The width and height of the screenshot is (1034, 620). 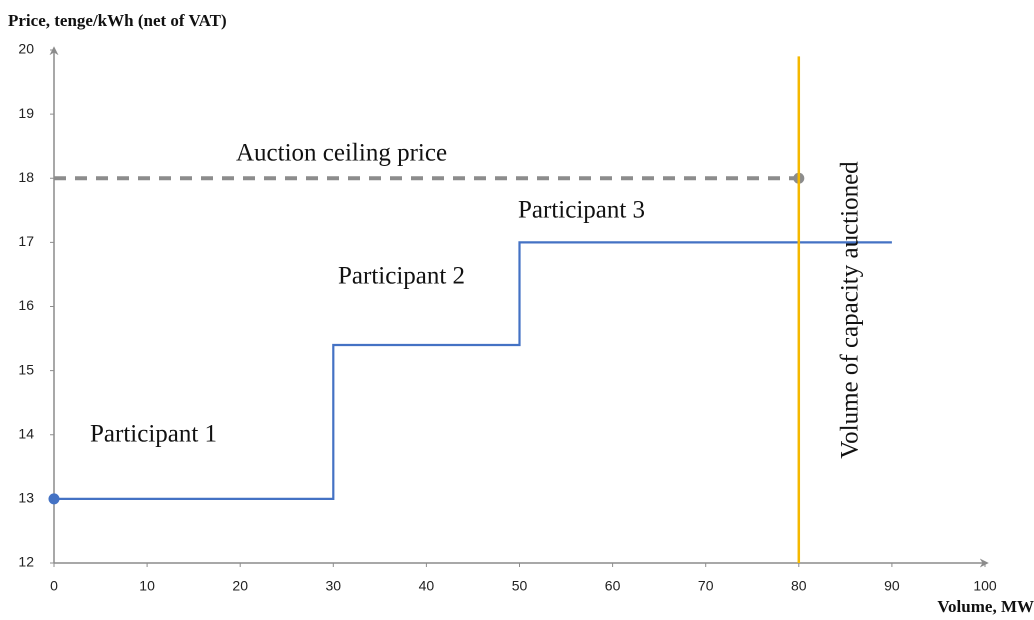 I want to click on annotation: Volume of capacity auctioned, so click(x=850, y=310).